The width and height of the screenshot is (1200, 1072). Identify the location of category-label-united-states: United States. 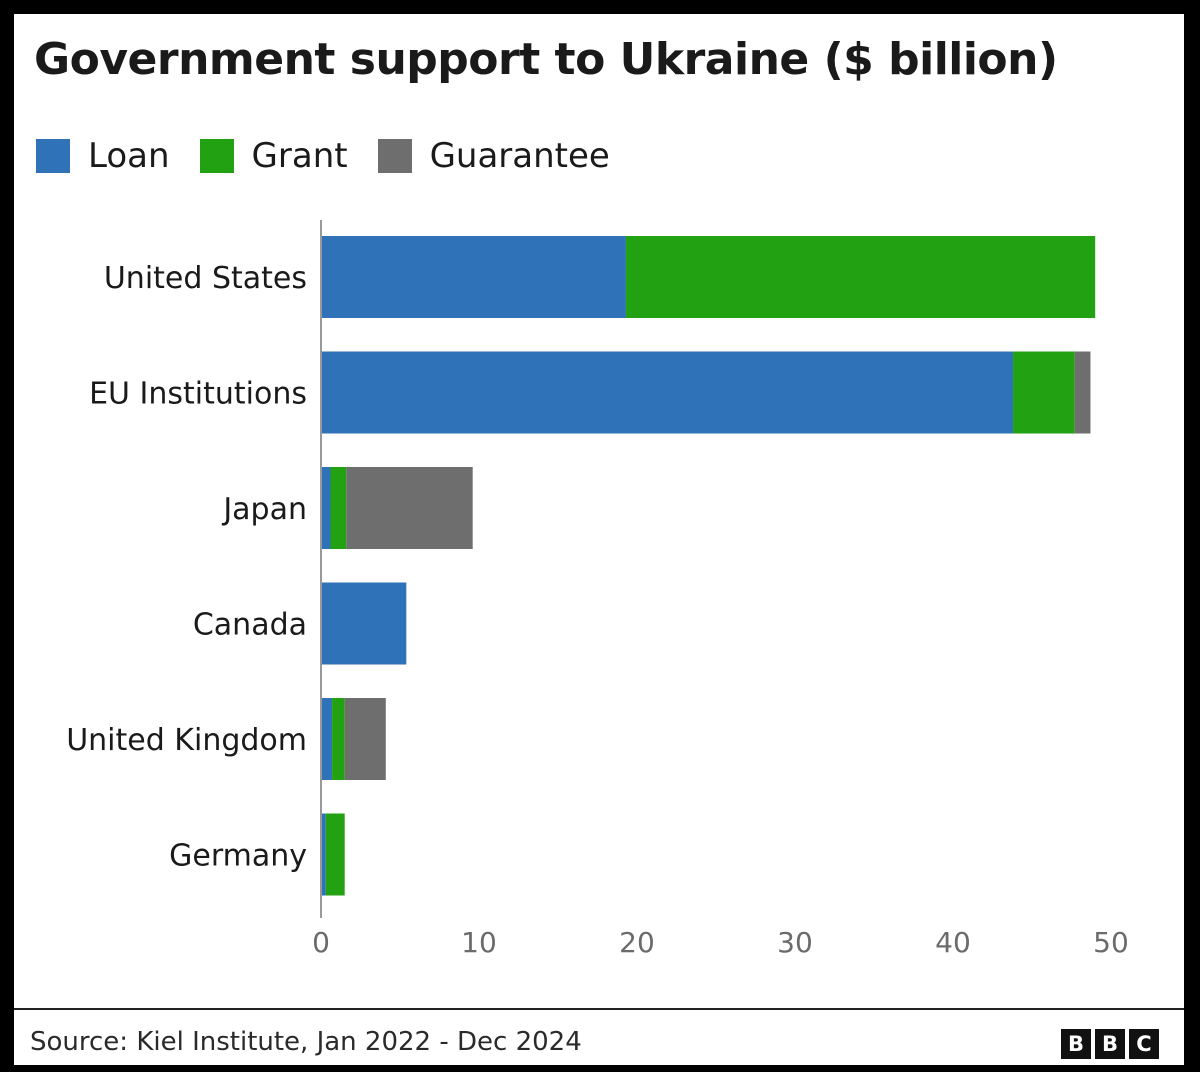
(205, 278).